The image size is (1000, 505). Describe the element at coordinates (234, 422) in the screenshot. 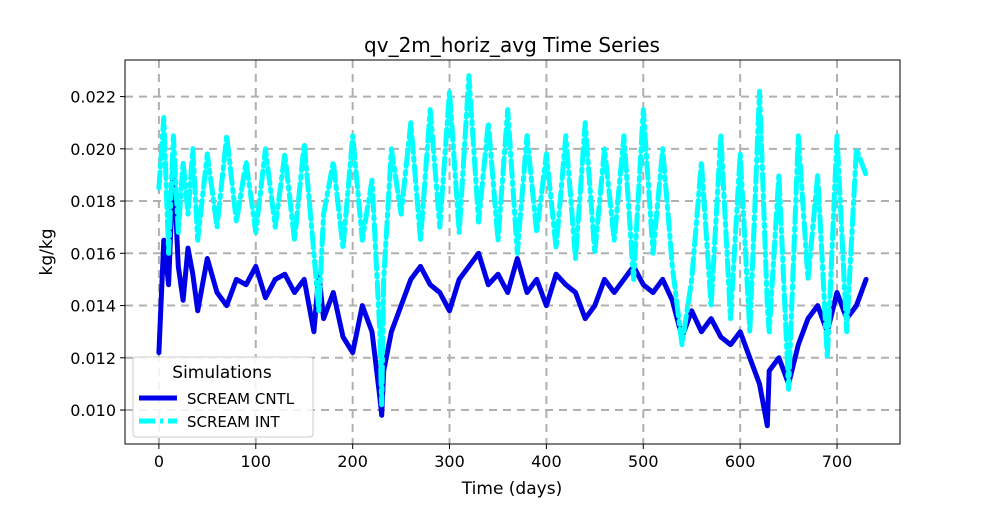

I see `legend-entry-int: SCREAM INT` at that location.